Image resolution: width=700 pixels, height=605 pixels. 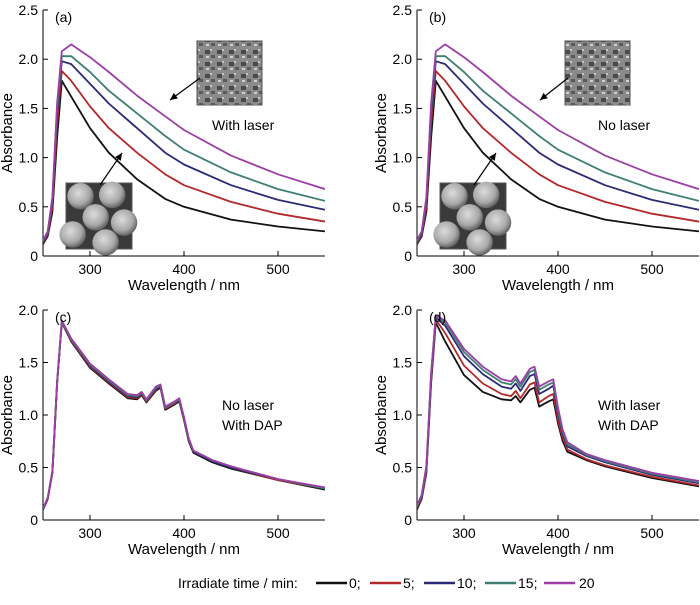 I want to click on legend-entry-2: 10;, so click(x=450, y=583).